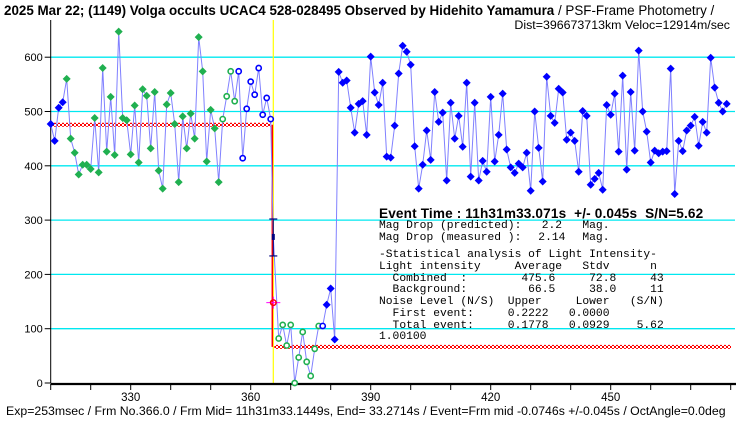 This screenshot has height=425, width=740. Describe the element at coordinates (529, 279) in the screenshot. I see `stats-combined: Combined : 475.6 72.8 43` at that location.